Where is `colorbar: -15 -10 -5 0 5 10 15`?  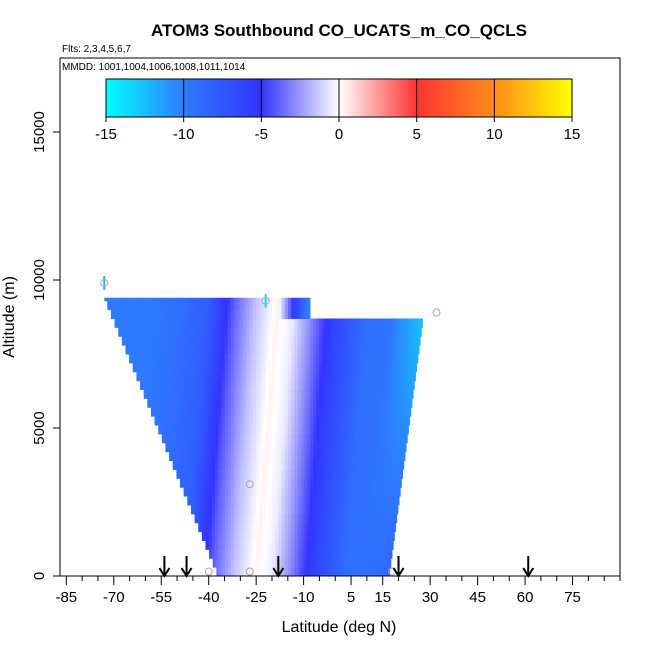
colorbar: -15 -10 -5 0 5 10 15 is located at coordinates (337, 110).